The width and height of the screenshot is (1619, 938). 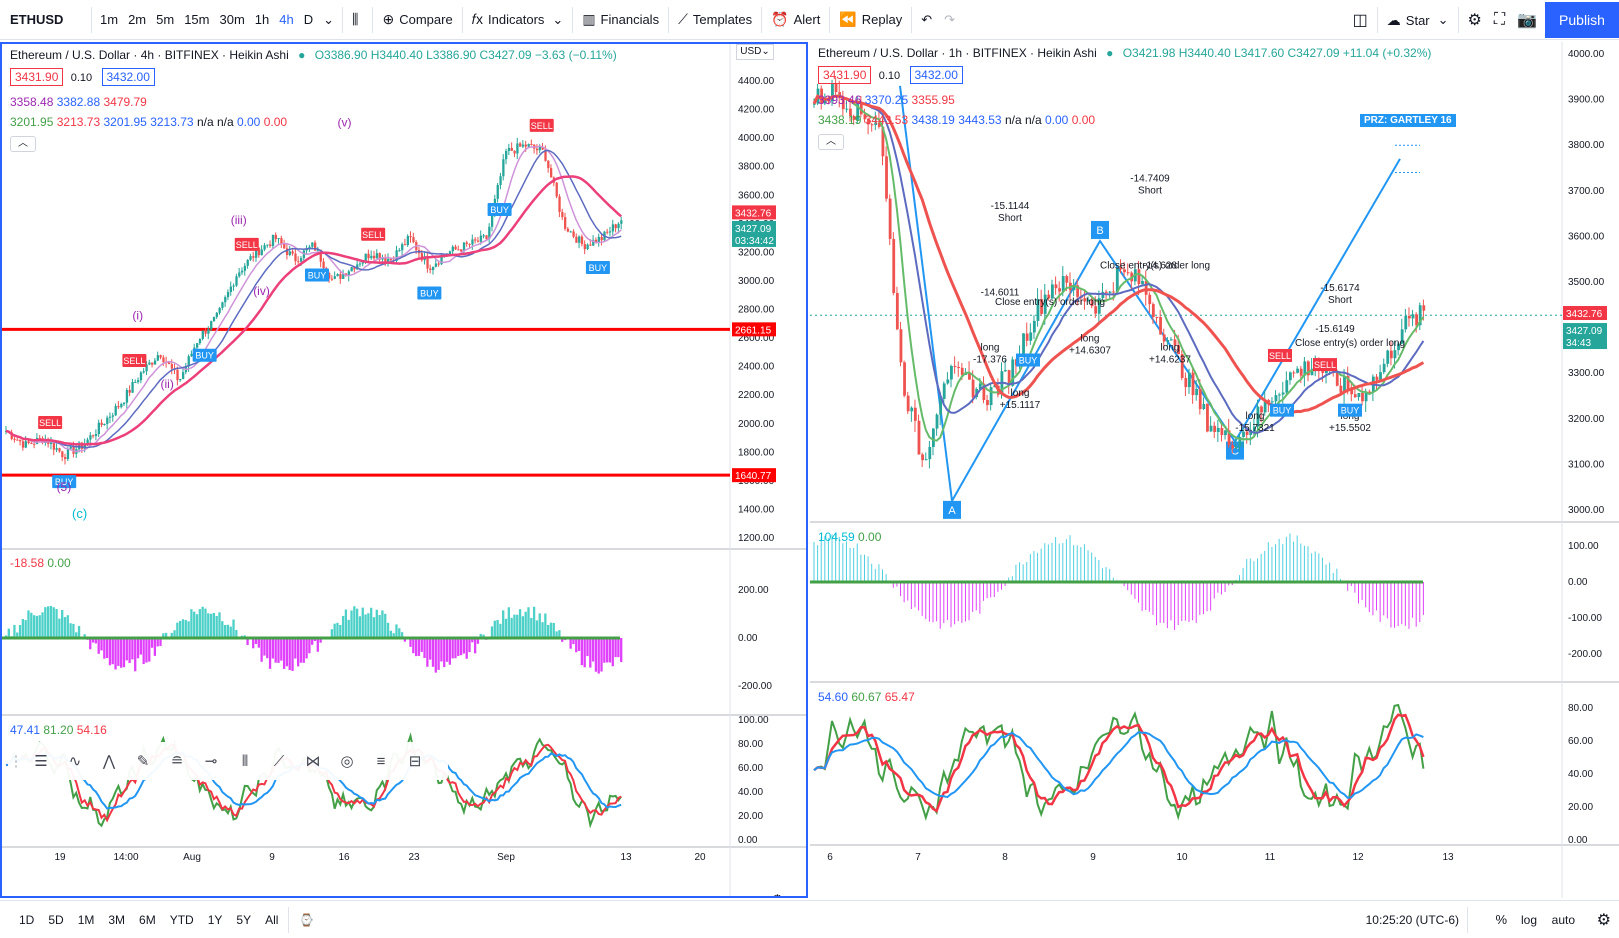 I want to click on interval-4h: 4h, so click(x=286, y=19).